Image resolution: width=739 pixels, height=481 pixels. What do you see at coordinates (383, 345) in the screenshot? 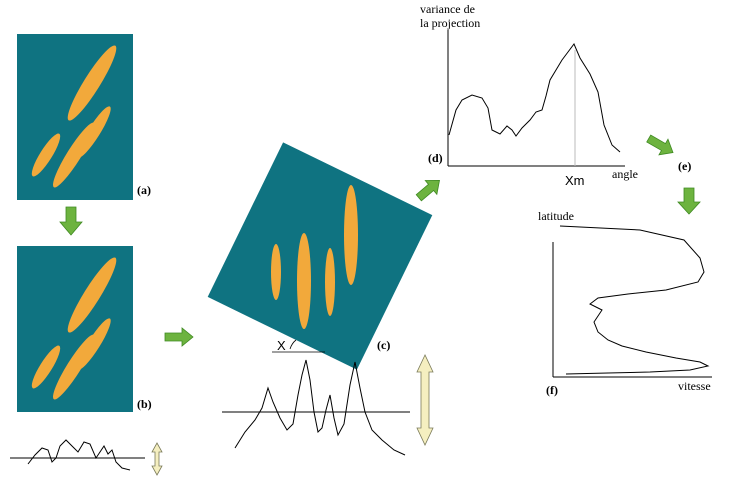
I see `label-c: (c)` at bounding box center [383, 345].